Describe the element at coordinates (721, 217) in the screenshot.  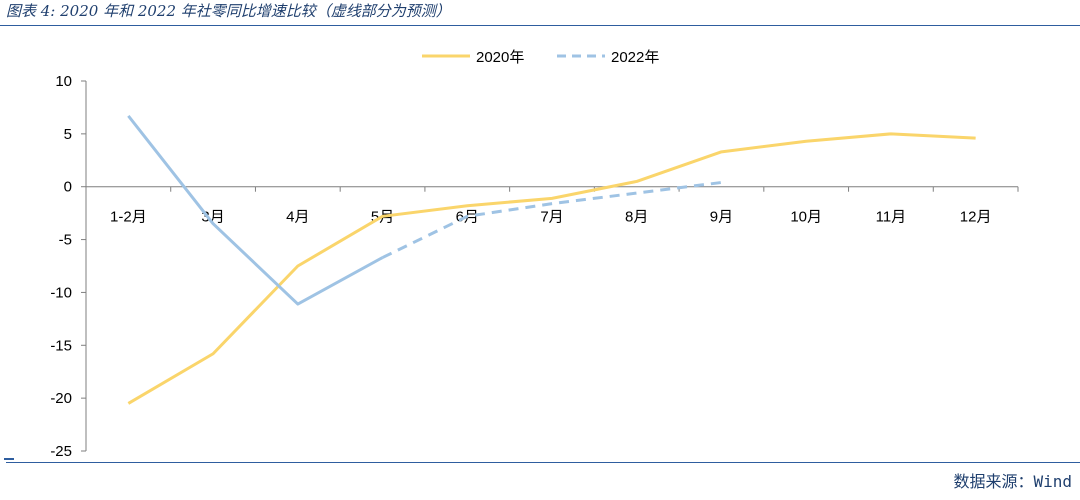
I see `x-tick-label: 9月` at that location.